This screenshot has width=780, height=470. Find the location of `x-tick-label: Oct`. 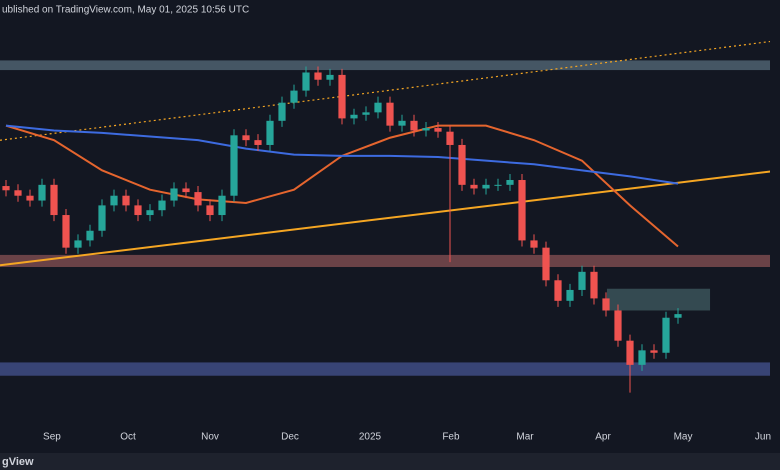

x-tick-label: Oct is located at coordinates (128, 437).